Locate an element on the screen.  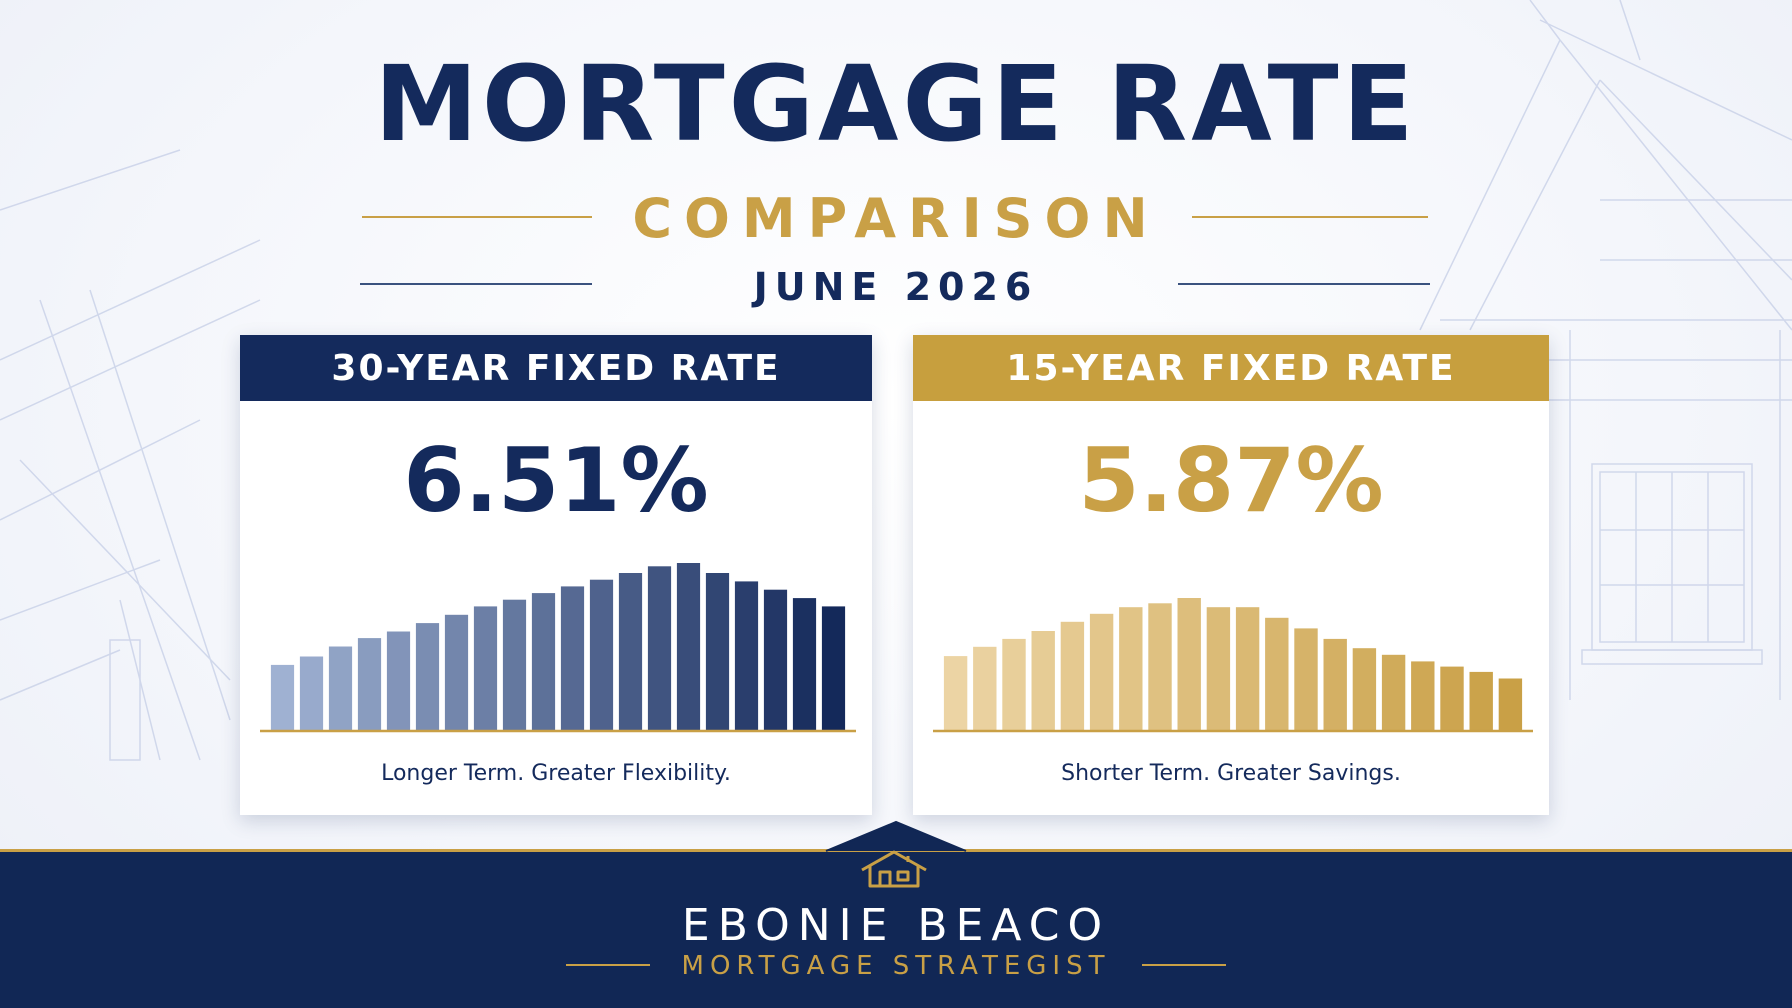
card-15-year-rate: 5.87% is located at coordinates (1231, 480).